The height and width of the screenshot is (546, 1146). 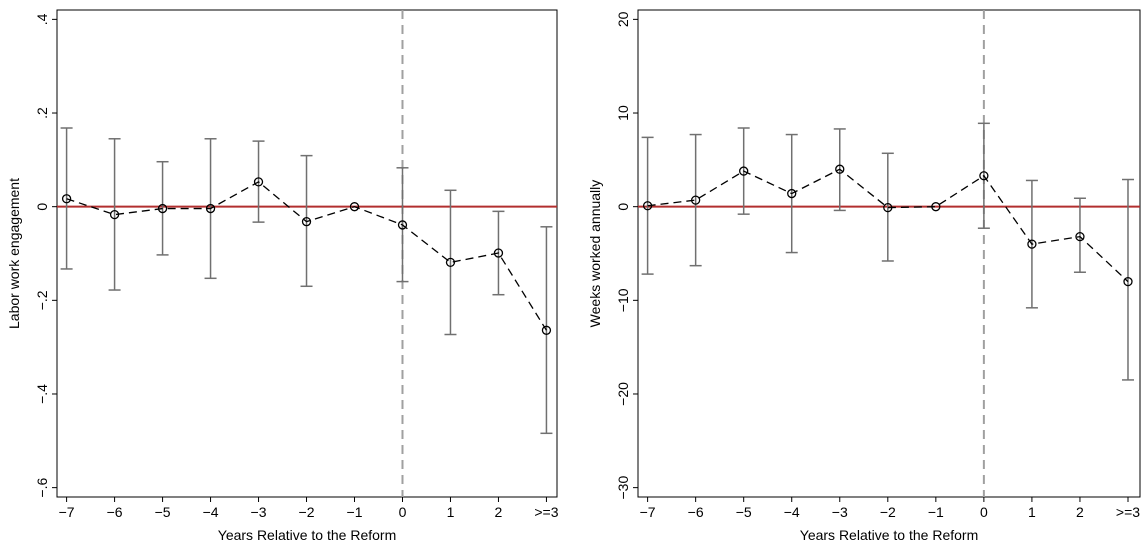 What do you see at coordinates (623, 113) in the screenshot?
I see `y-tick-label: 10` at bounding box center [623, 113].